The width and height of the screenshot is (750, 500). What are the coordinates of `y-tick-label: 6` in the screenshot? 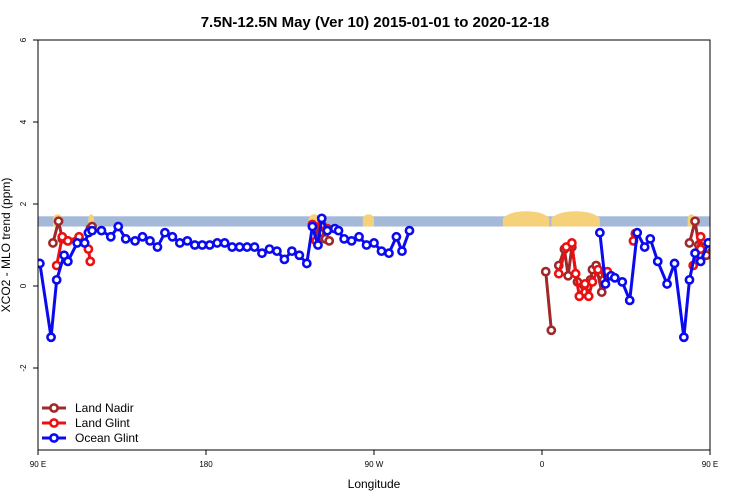 It's located at (23, 39).